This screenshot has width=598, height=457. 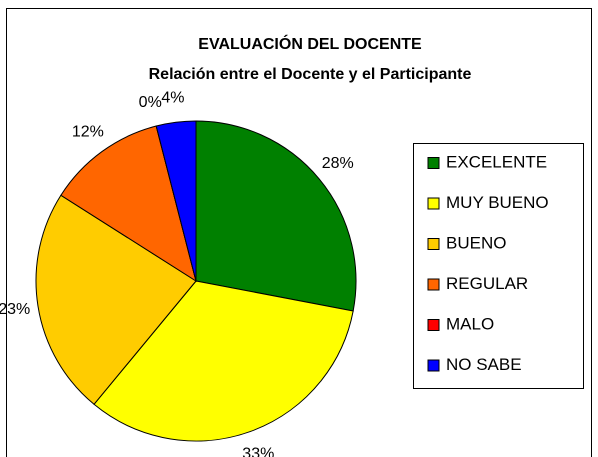 What do you see at coordinates (484, 364) in the screenshot?
I see `legend-label: NO SABE` at bounding box center [484, 364].